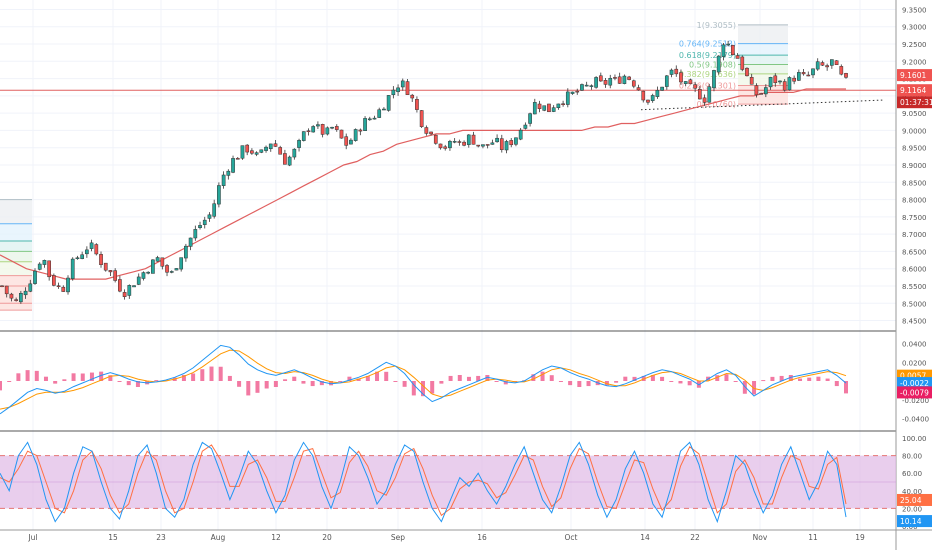  I want to click on stochastic-d-line, so click(423, 480).